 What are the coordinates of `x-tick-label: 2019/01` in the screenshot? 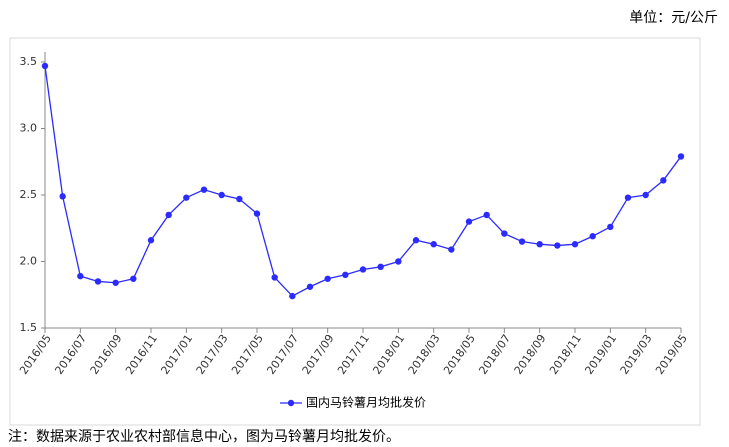 It's located at (600, 354).